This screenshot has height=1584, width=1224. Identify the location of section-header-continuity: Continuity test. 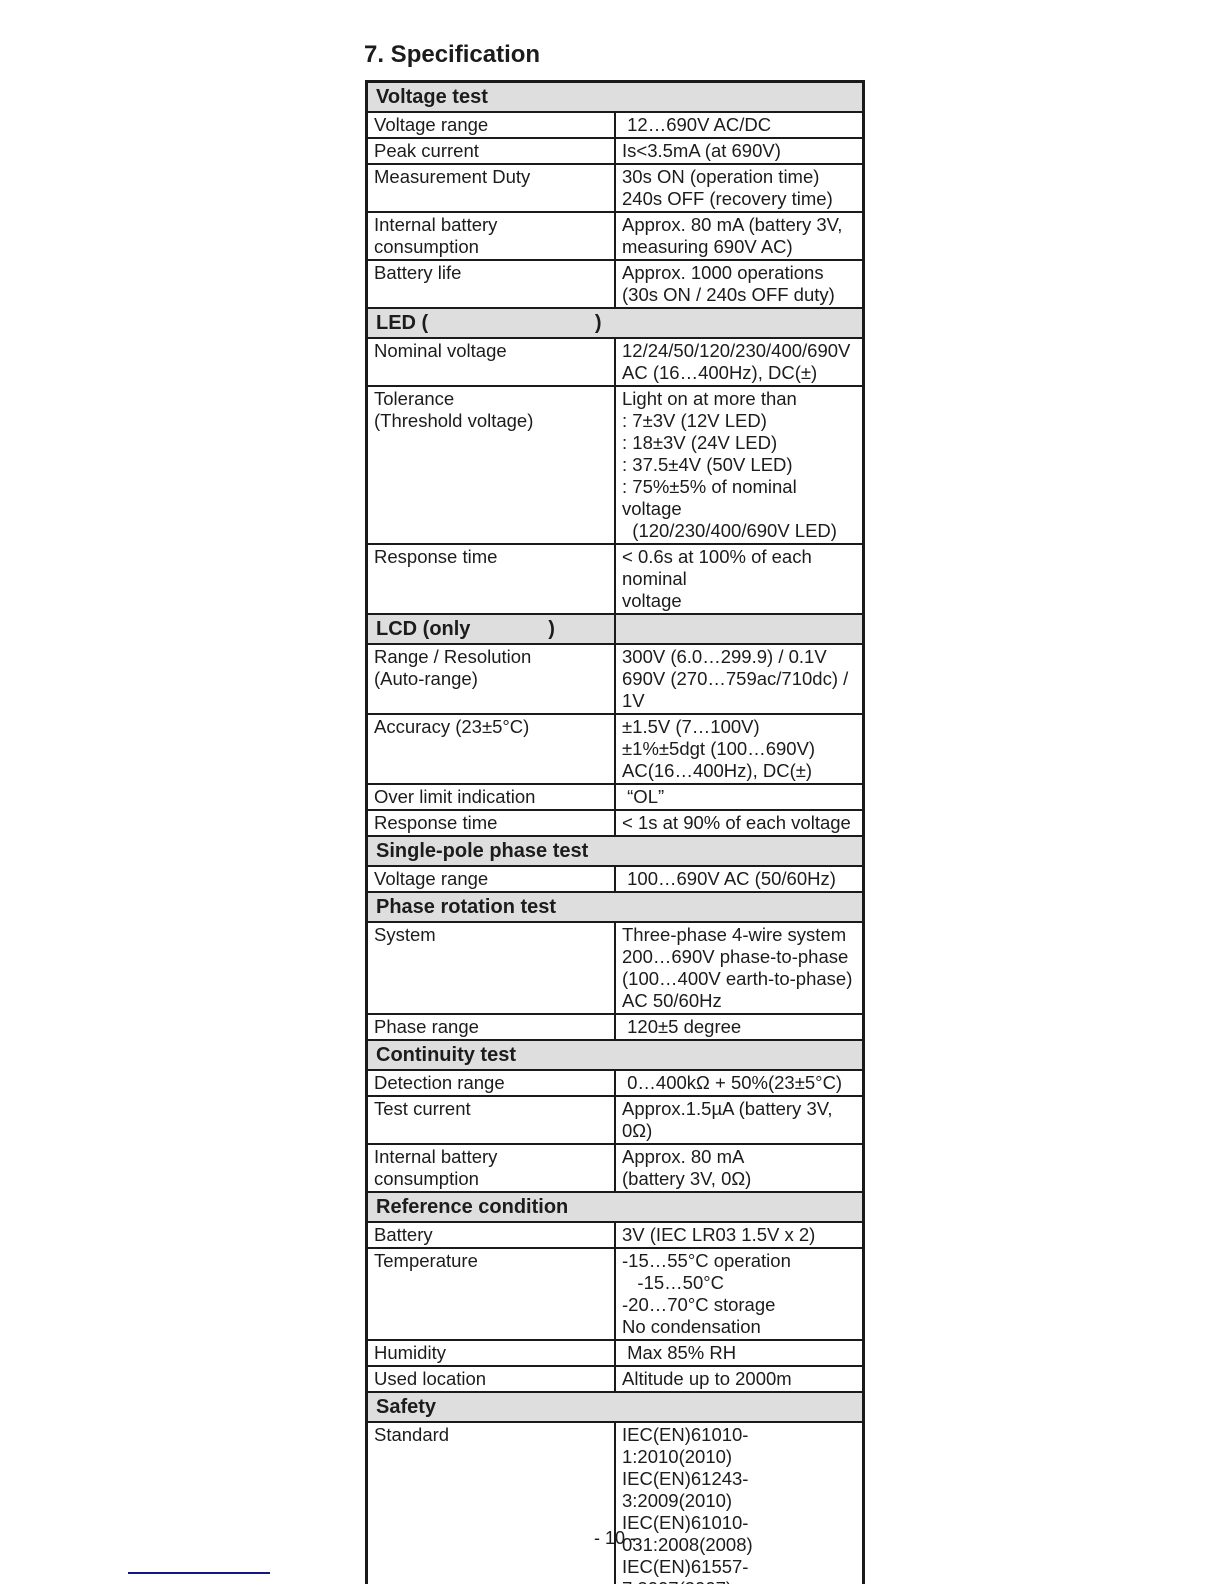
(615, 1055).